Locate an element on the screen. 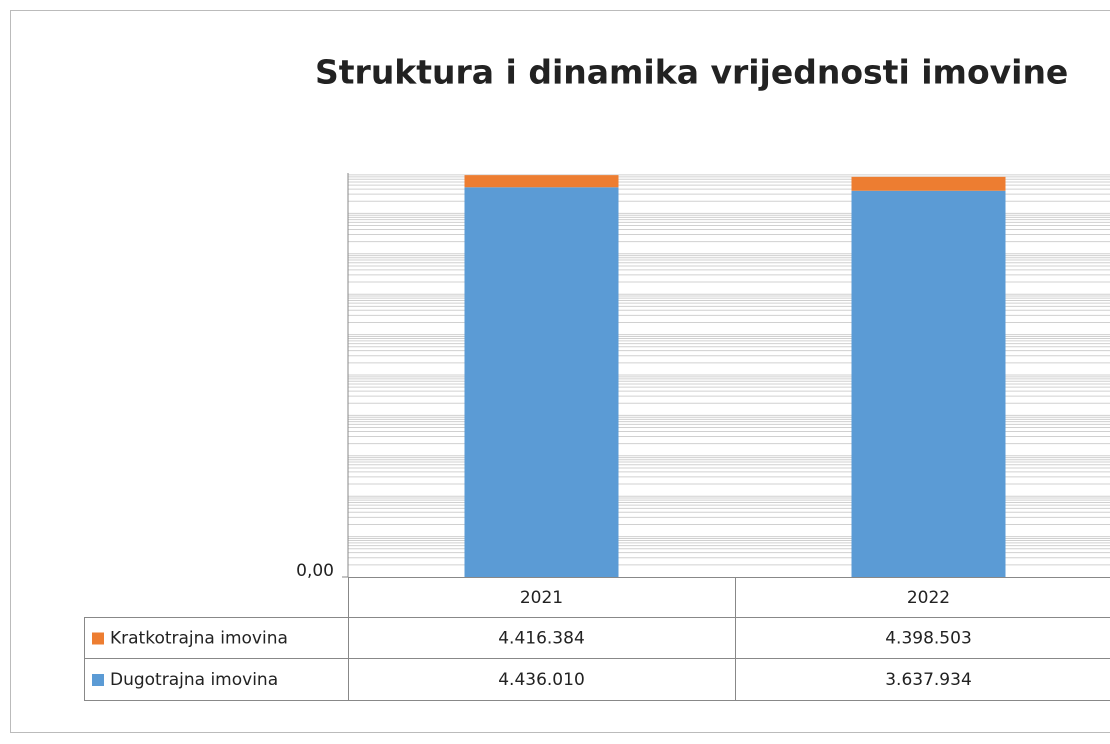  y-tick-label: 0,00 is located at coordinates (315, 571).